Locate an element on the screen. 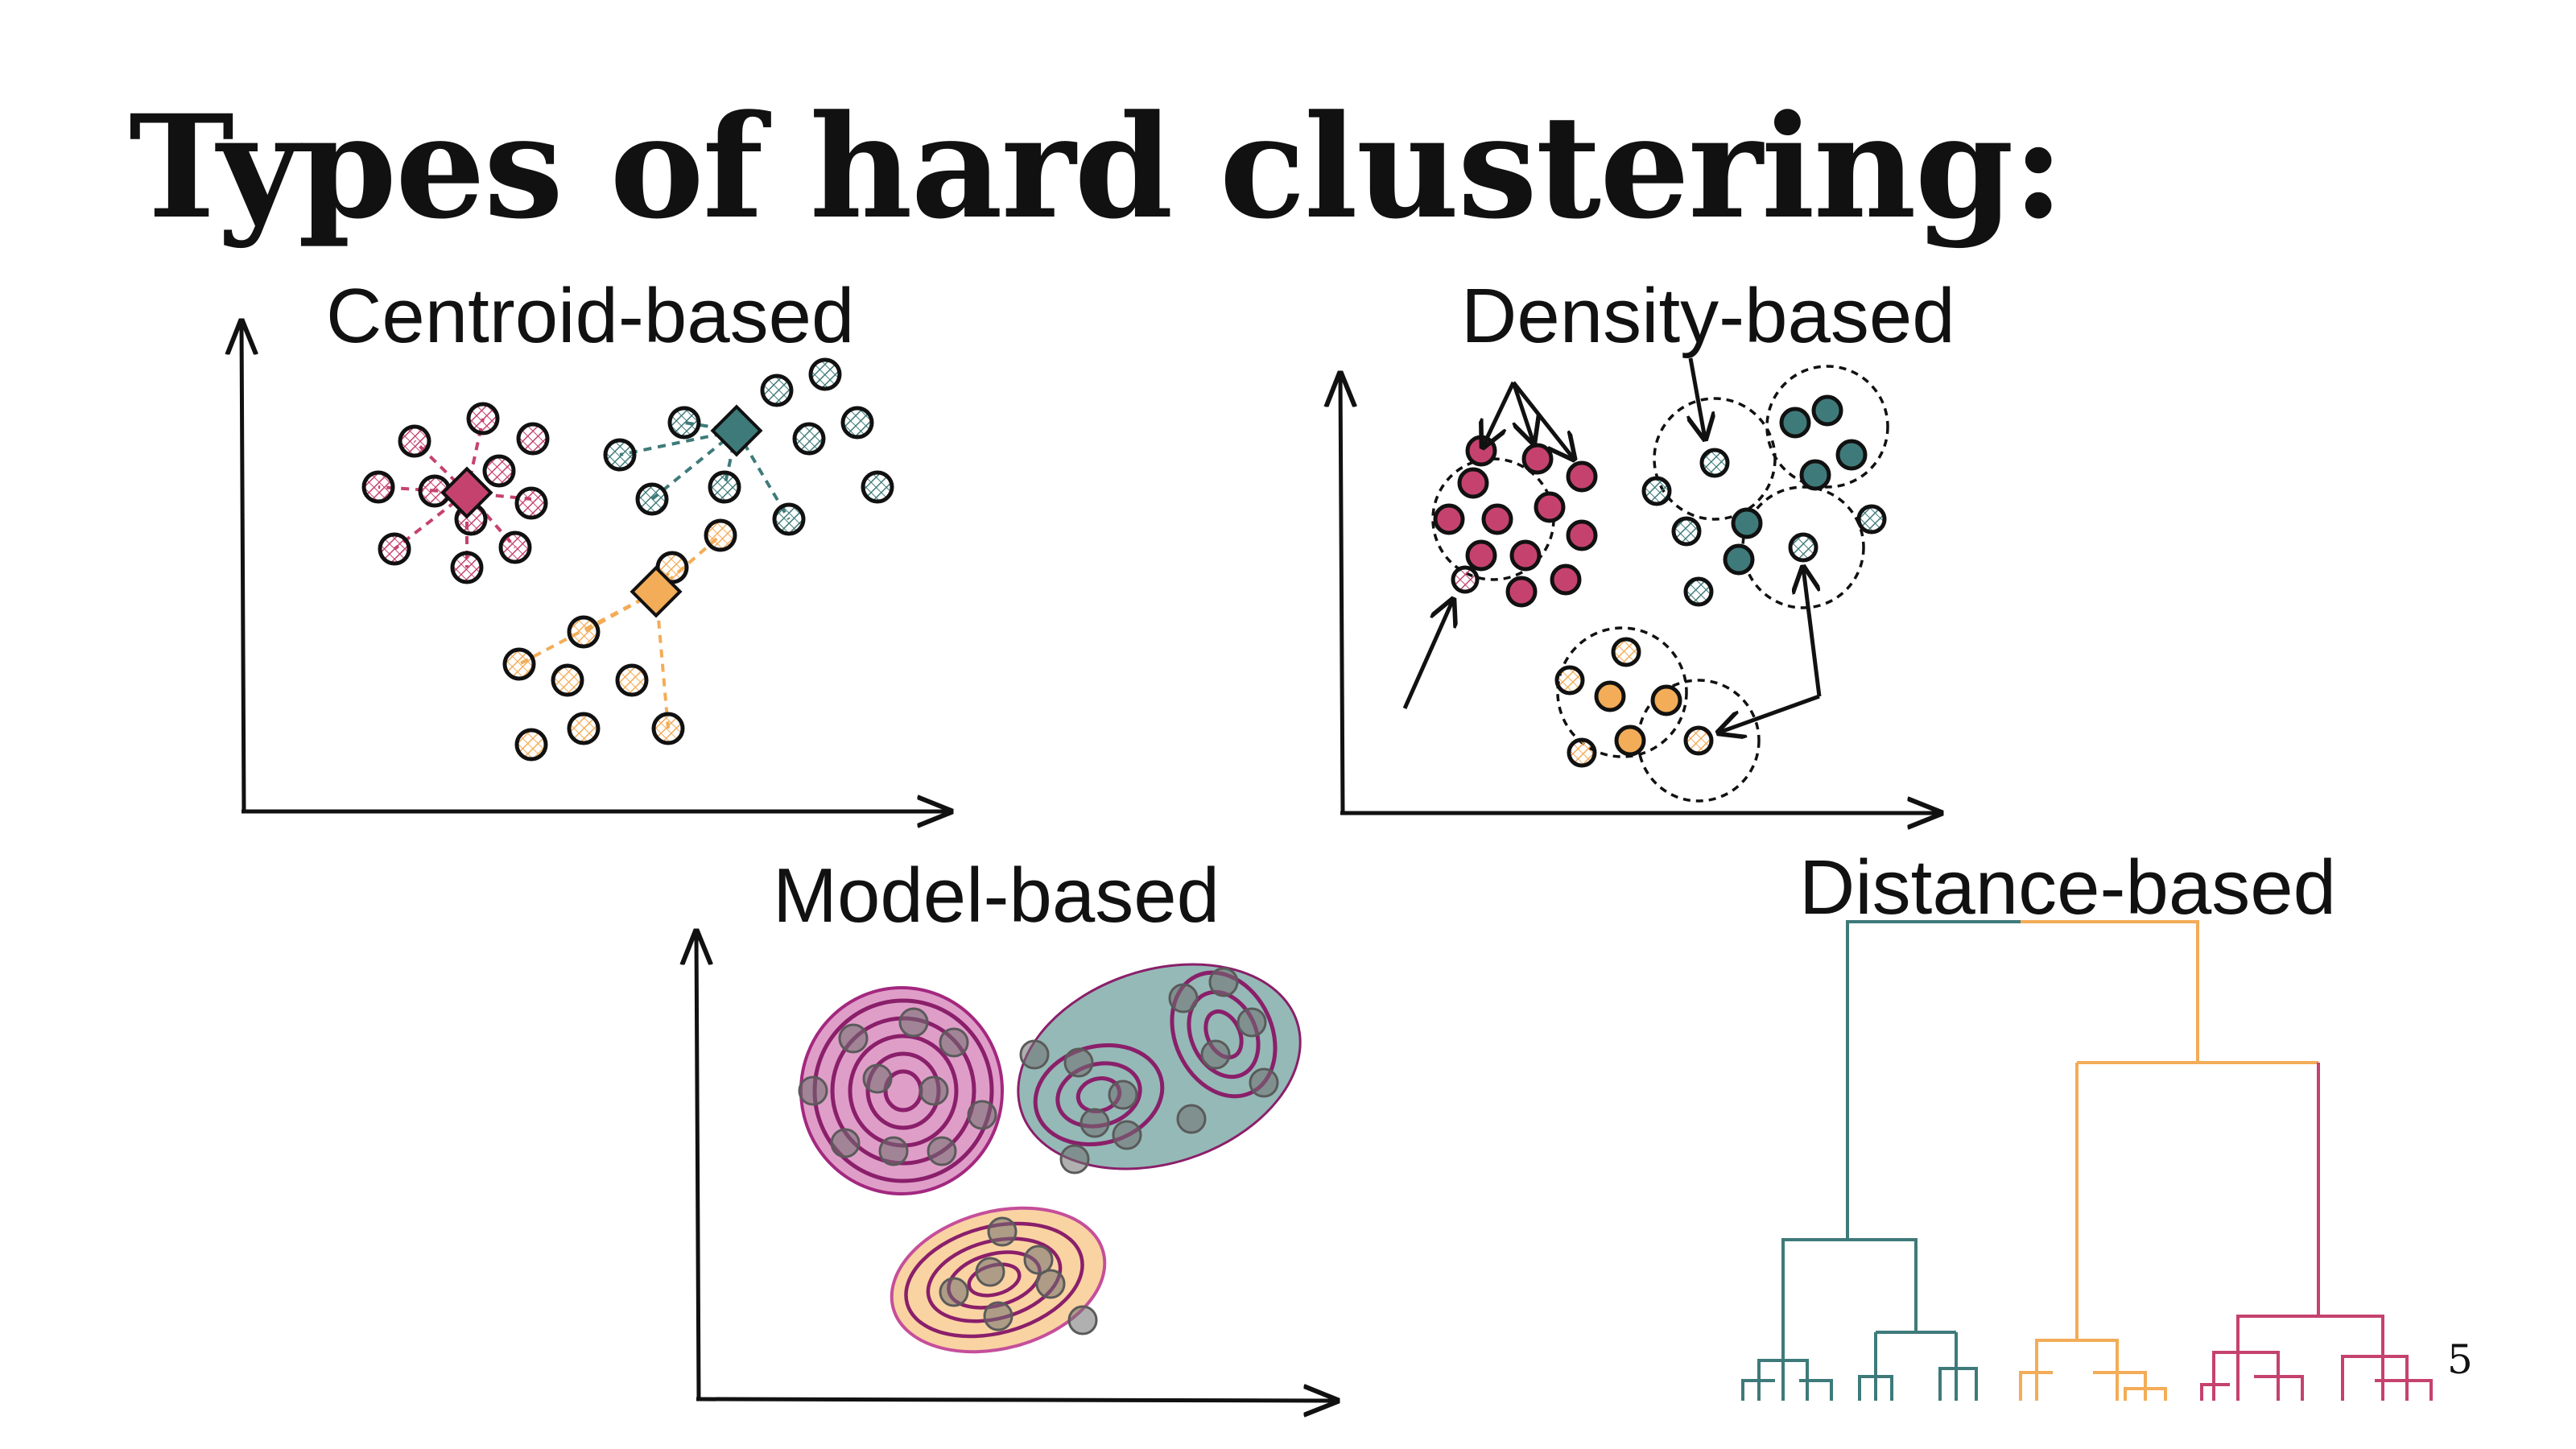  teal-centroid is located at coordinates (736, 430).